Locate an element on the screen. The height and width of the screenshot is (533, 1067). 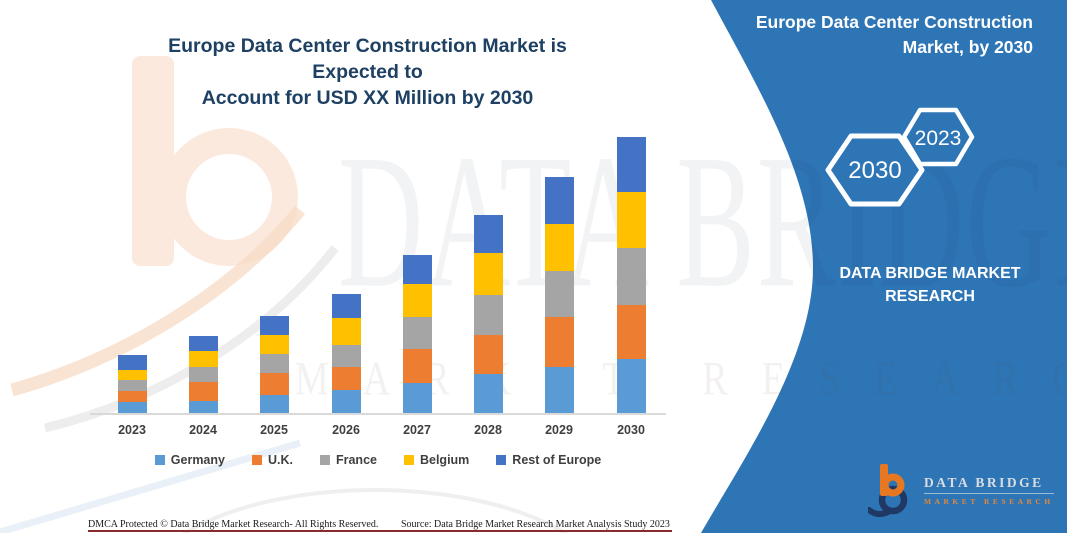
bar-segment-france-2028 is located at coordinates (488, 314).